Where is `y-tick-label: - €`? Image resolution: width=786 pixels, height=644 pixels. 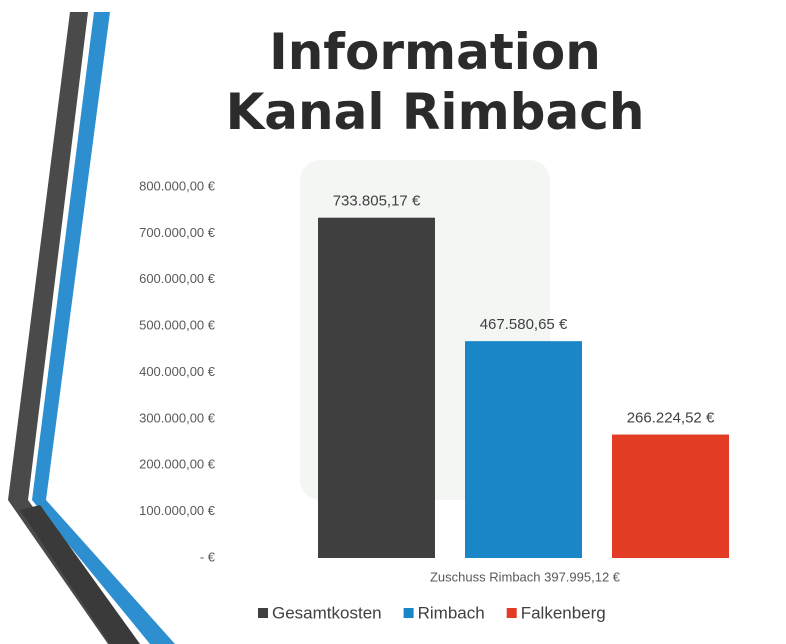
y-tick-label: - € is located at coordinates (208, 556).